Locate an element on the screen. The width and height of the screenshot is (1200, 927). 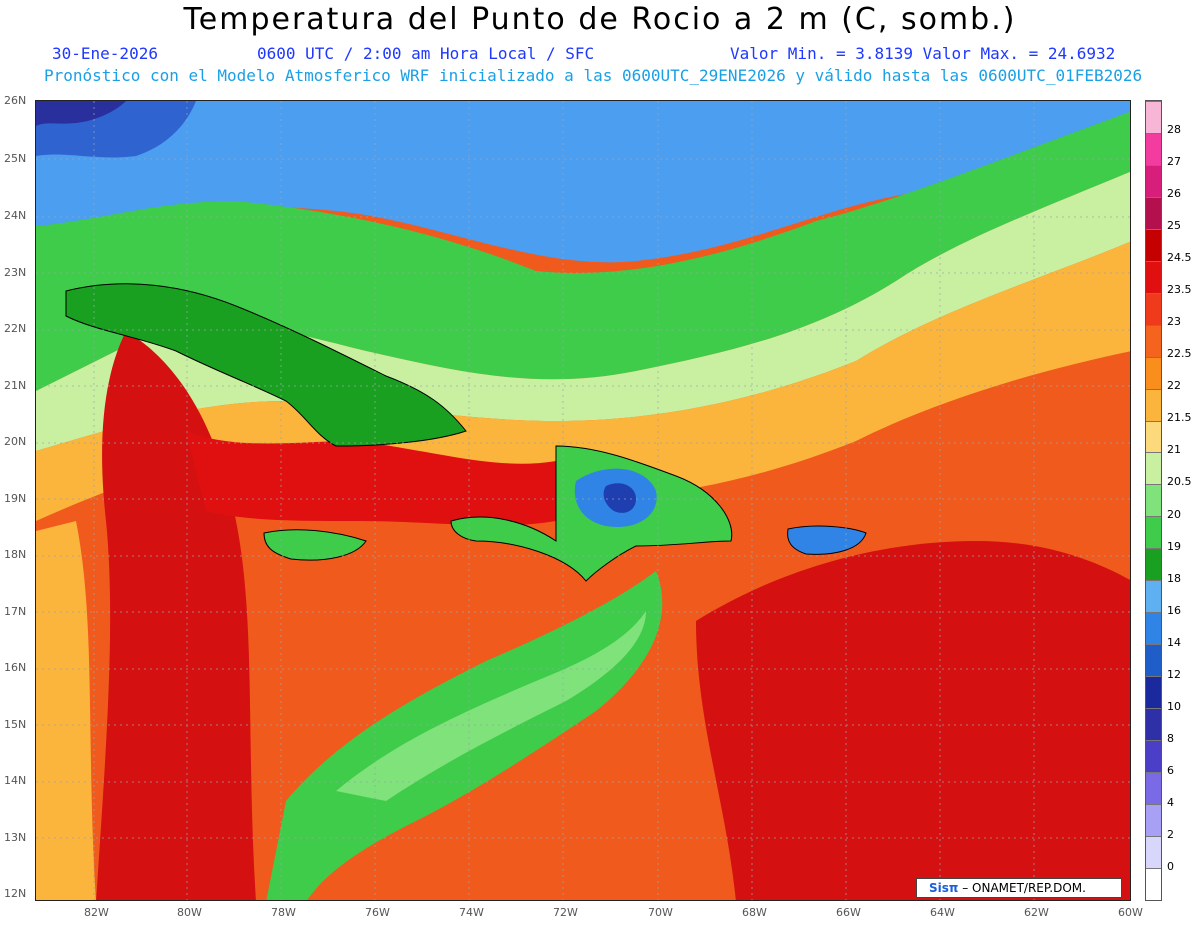
colorbar-level-label: 10 is located at coordinates (1174, 706).